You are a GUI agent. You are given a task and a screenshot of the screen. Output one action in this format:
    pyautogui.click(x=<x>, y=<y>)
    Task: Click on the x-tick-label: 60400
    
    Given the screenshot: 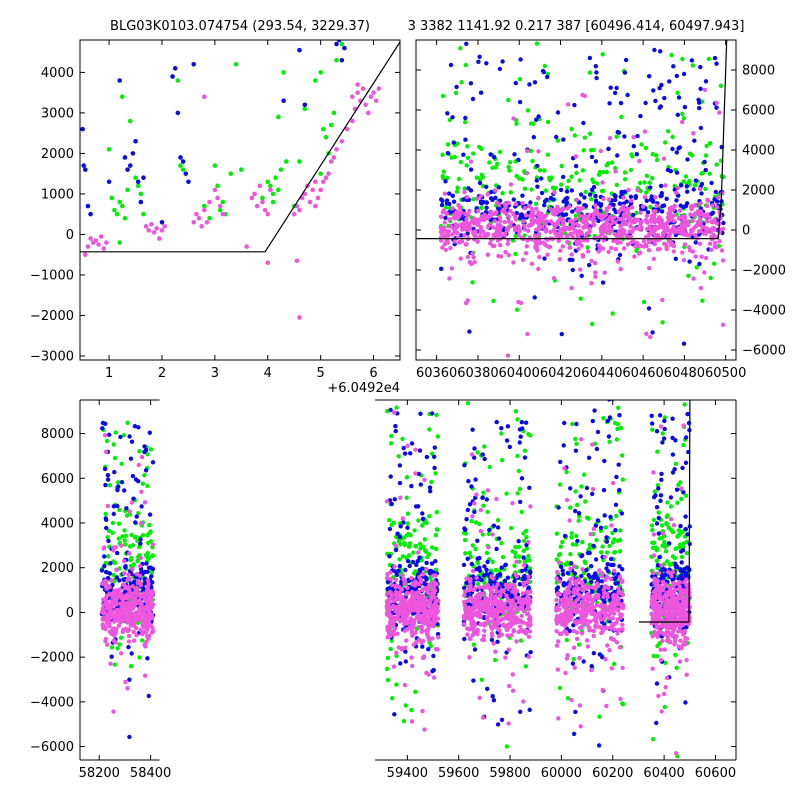 What is the action you would take?
    pyautogui.click(x=519, y=373)
    